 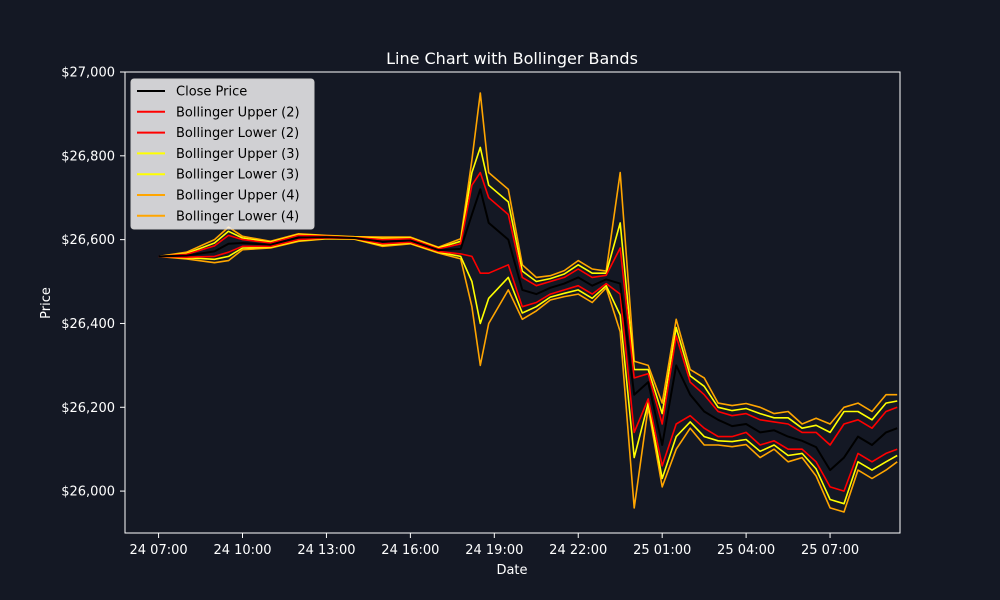 What do you see at coordinates (410, 550) in the screenshot?
I see `x-tick-label: 24 16:00` at bounding box center [410, 550].